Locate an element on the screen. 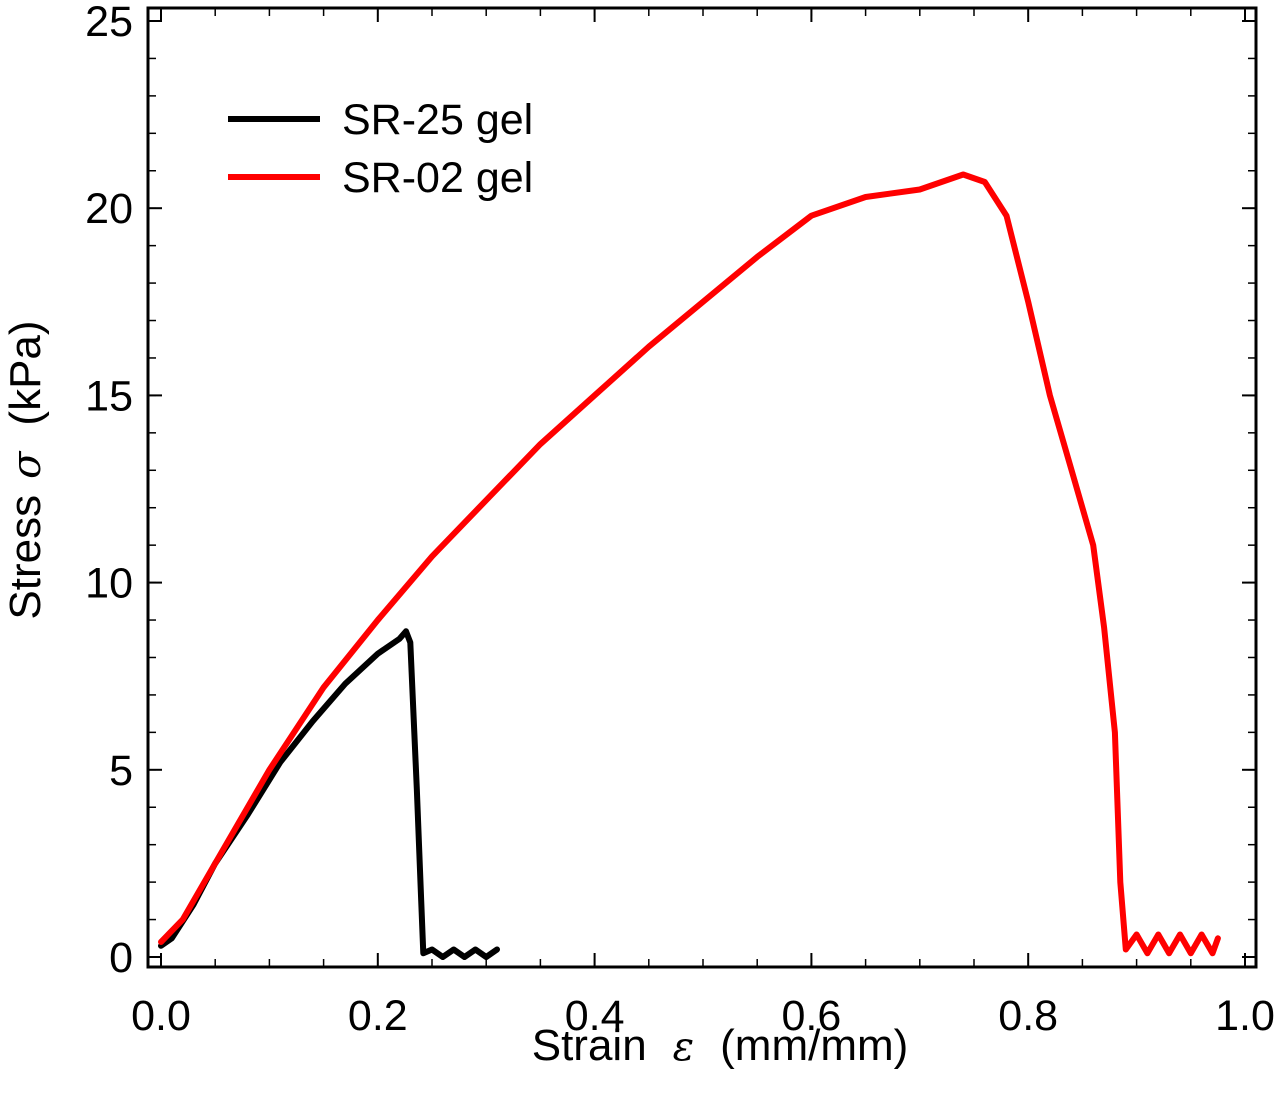 This screenshot has width=1280, height=1103. x-tick-labels: 0.0 0.2 0.4 0.6 0.8 1.0 is located at coordinates (703, 1016).